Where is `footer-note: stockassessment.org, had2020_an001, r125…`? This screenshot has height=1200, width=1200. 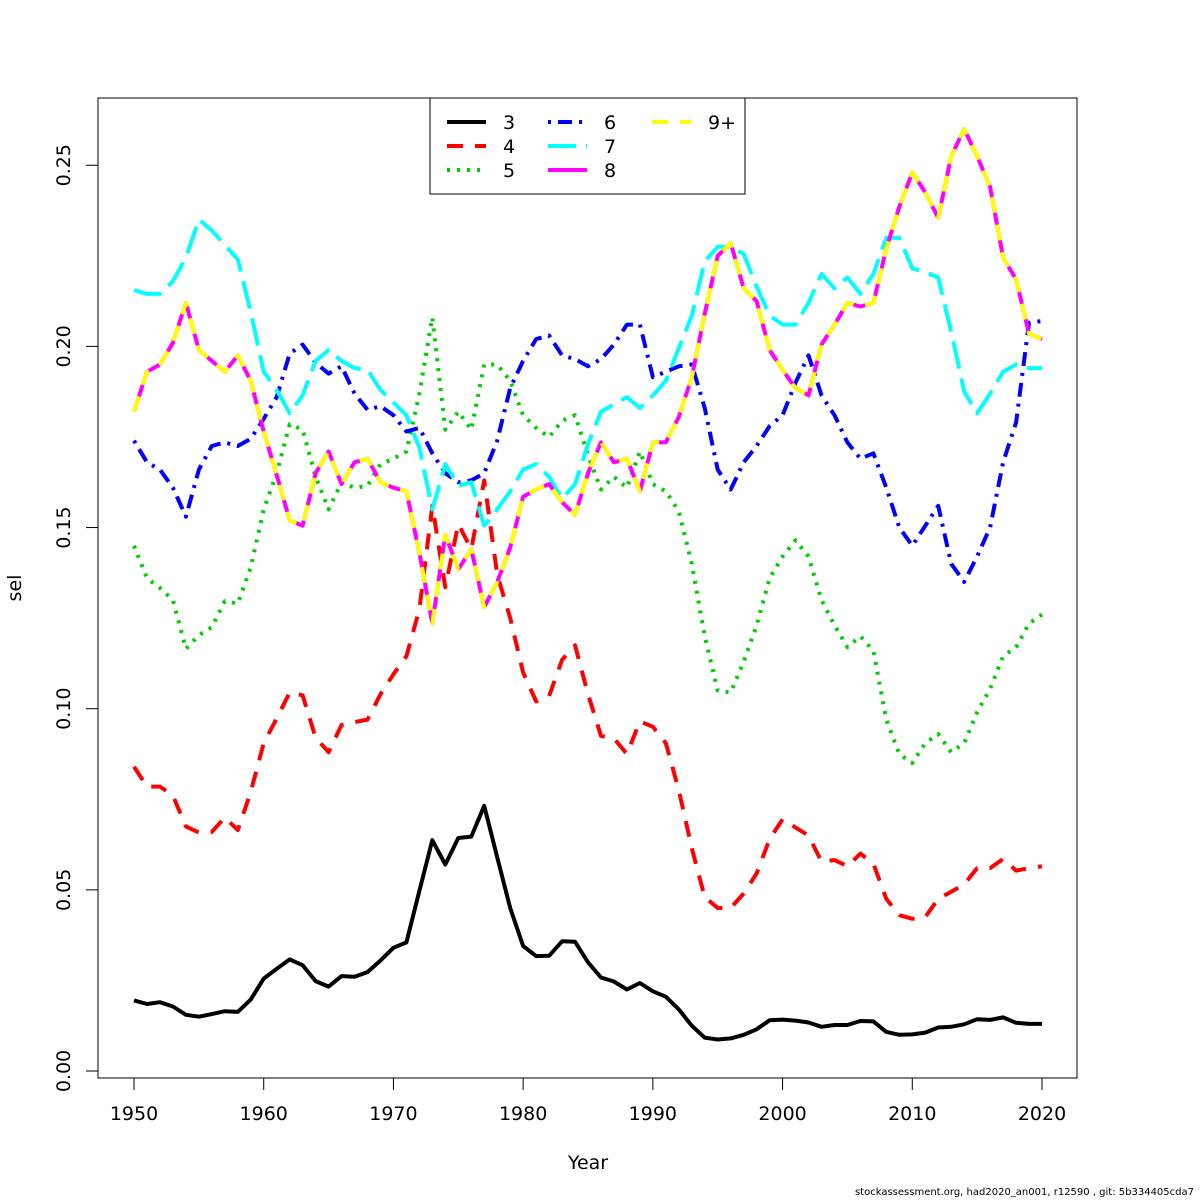 footer-note: stockassessment.org, had2020_an001, r125… is located at coordinates (1024, 1192).